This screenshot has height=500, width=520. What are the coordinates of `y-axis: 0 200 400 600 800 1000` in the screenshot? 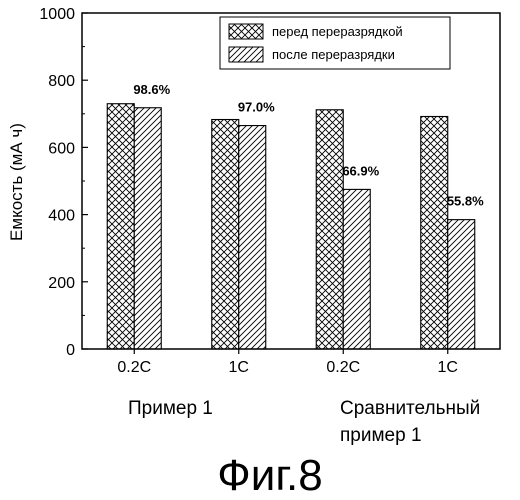 It's located at (63, 182).